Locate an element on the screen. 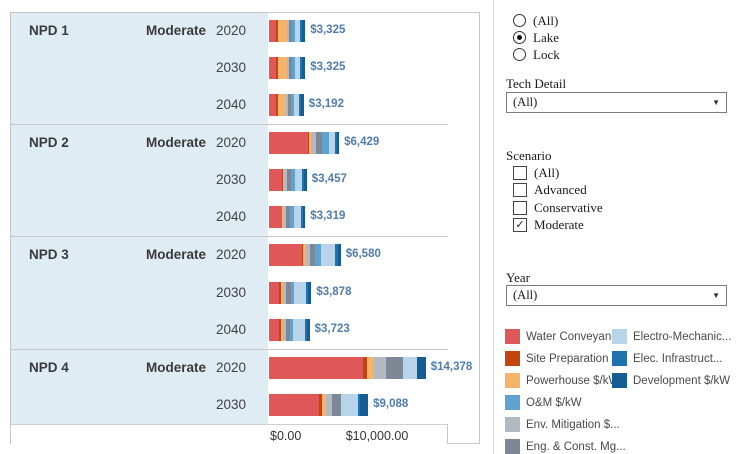 This screenshot has width=736, height=454. checkbox-option-all: (All) is located at coordinates (558, 173).